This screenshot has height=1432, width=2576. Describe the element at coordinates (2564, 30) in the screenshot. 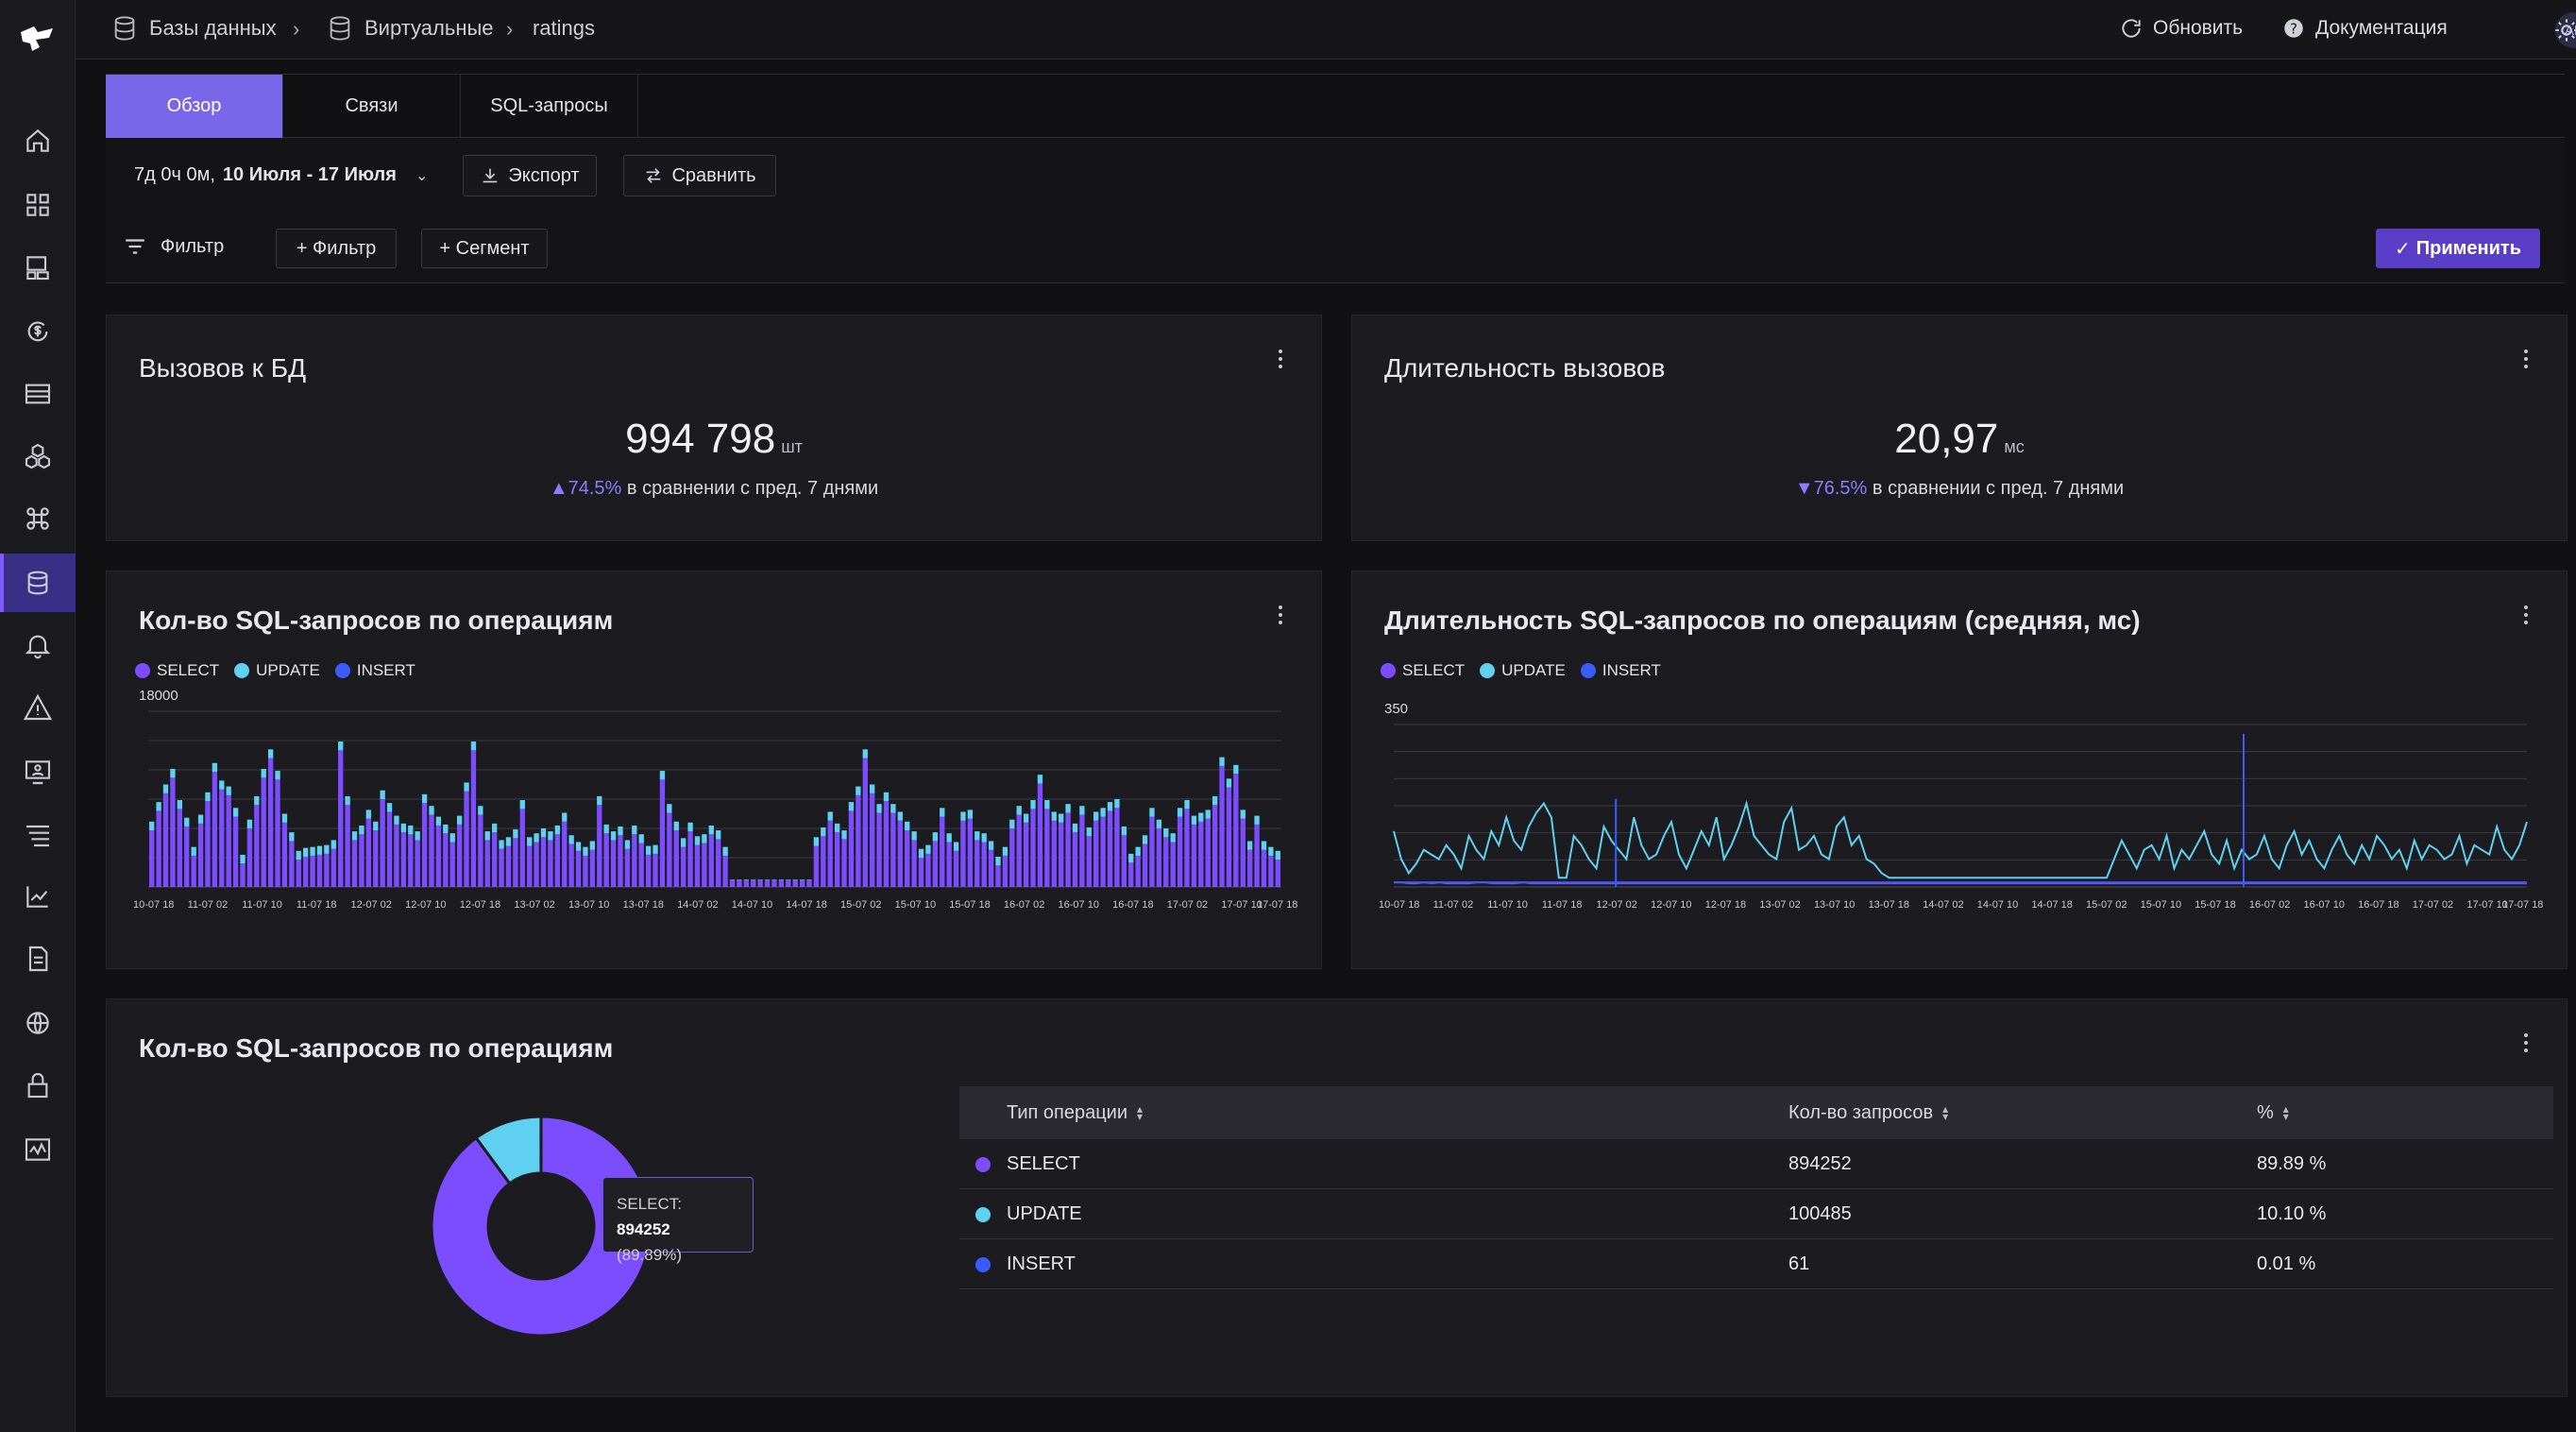

I see `sun-icon` at that location.